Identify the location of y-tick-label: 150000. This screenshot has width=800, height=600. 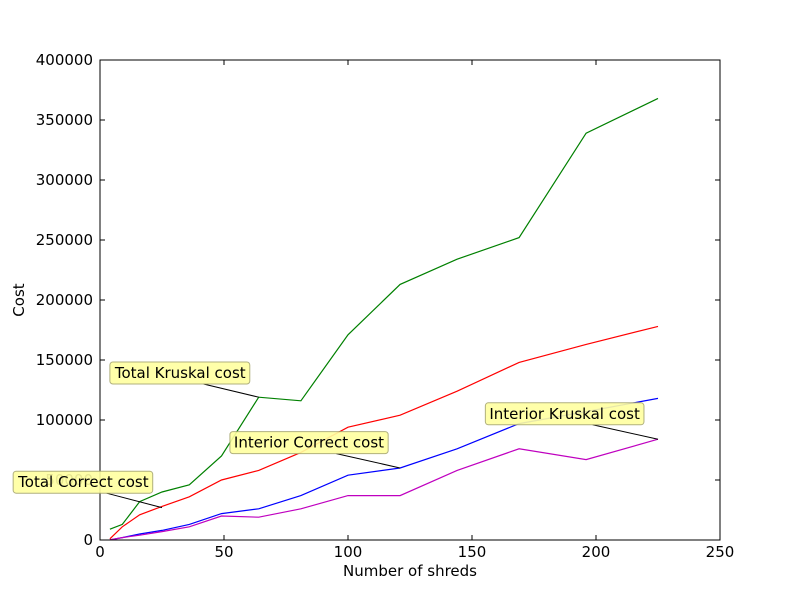
(64, 360).